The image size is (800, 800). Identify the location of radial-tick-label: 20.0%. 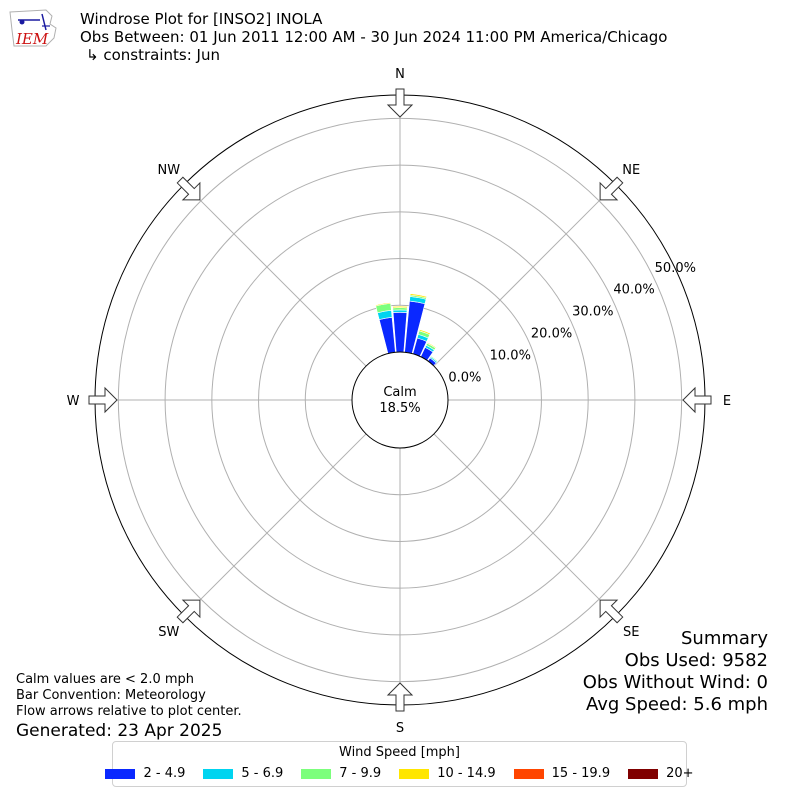
(551, 334).